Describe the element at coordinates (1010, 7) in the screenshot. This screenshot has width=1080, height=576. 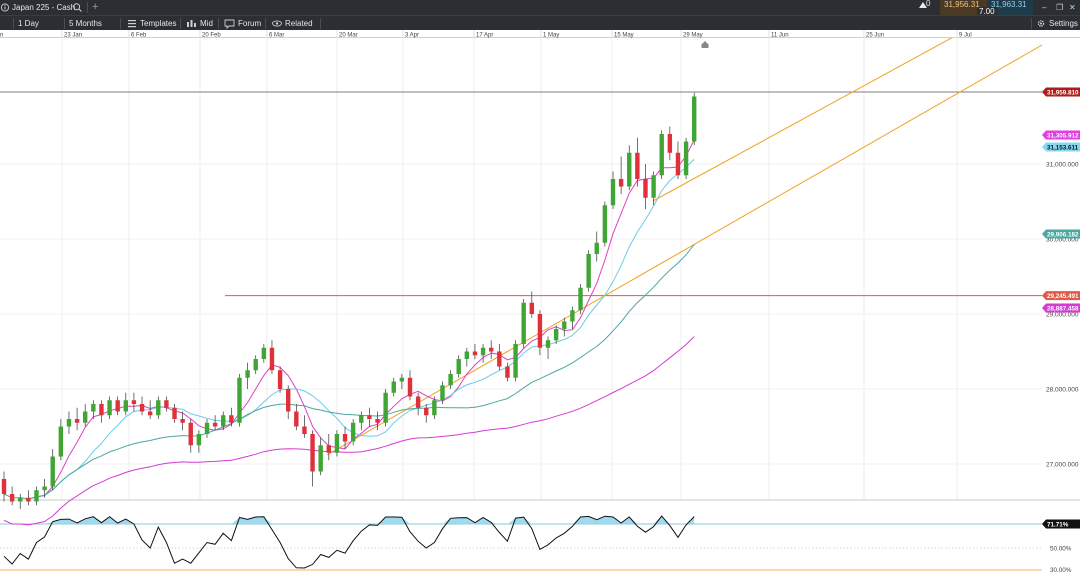
I see `ask-button: 31,963.31` at that location.